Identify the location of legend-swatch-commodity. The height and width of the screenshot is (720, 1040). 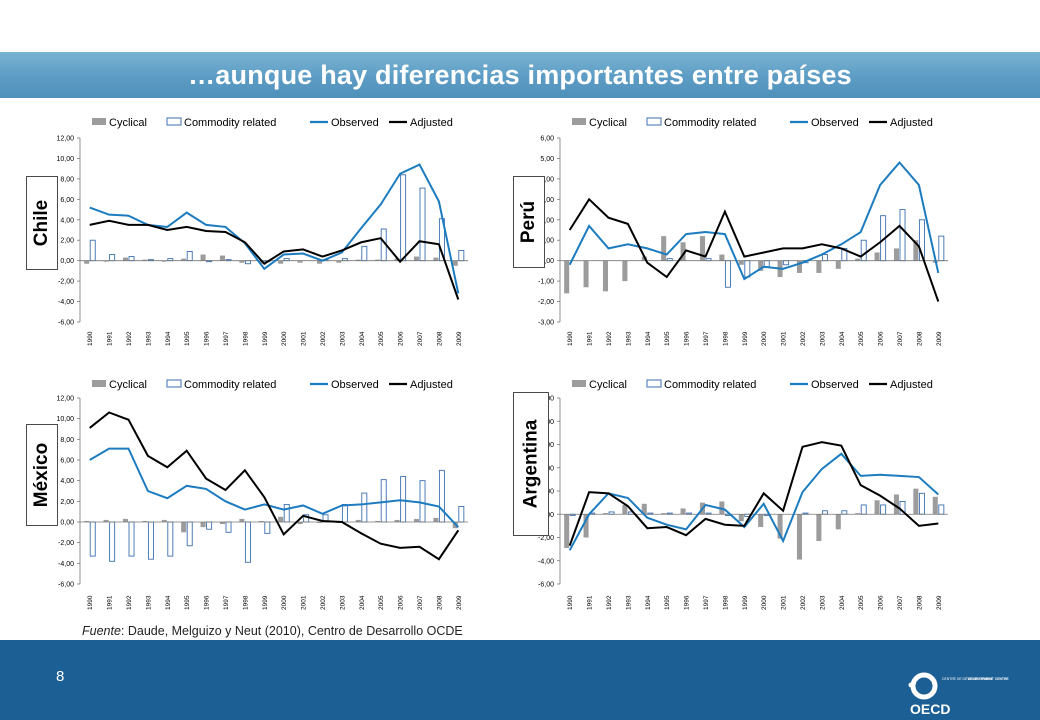
(654, 383).